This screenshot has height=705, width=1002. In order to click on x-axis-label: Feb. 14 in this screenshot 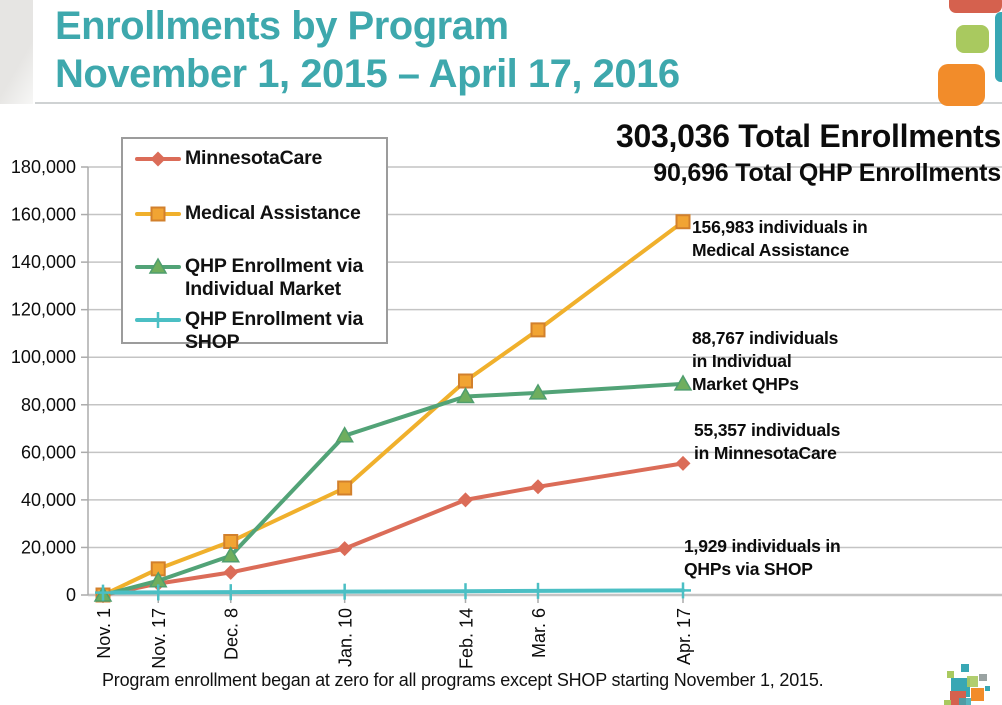, I will do `click(467, 638)`.